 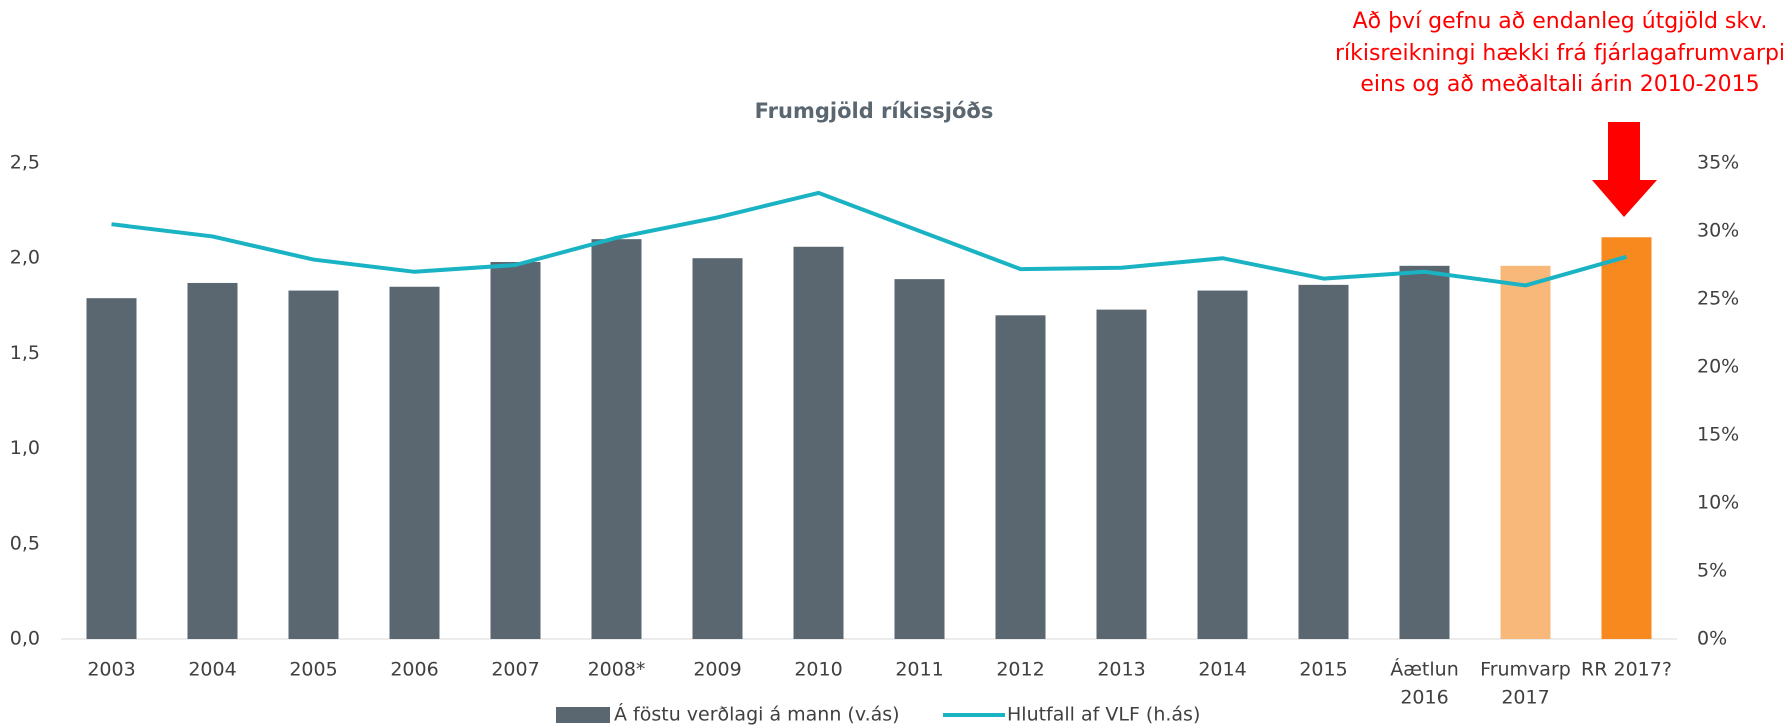 I want to click on y-tick-label: 1,0, so click(x=25, y=448).